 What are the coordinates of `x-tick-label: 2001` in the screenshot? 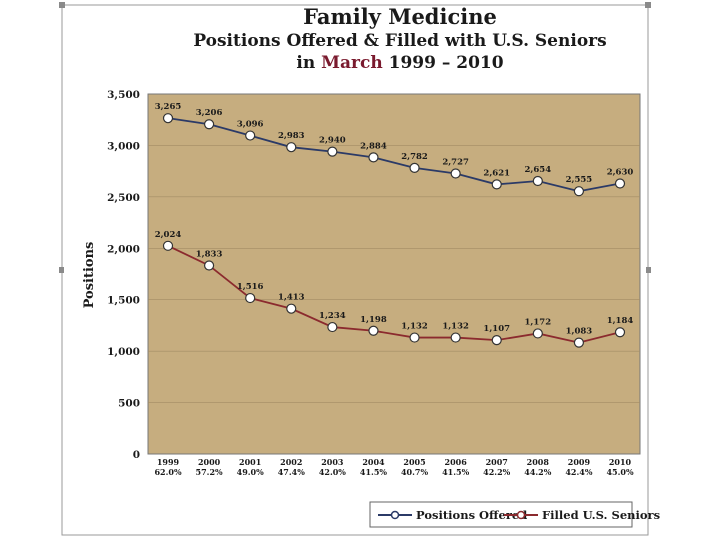 It's located at (250, 462).